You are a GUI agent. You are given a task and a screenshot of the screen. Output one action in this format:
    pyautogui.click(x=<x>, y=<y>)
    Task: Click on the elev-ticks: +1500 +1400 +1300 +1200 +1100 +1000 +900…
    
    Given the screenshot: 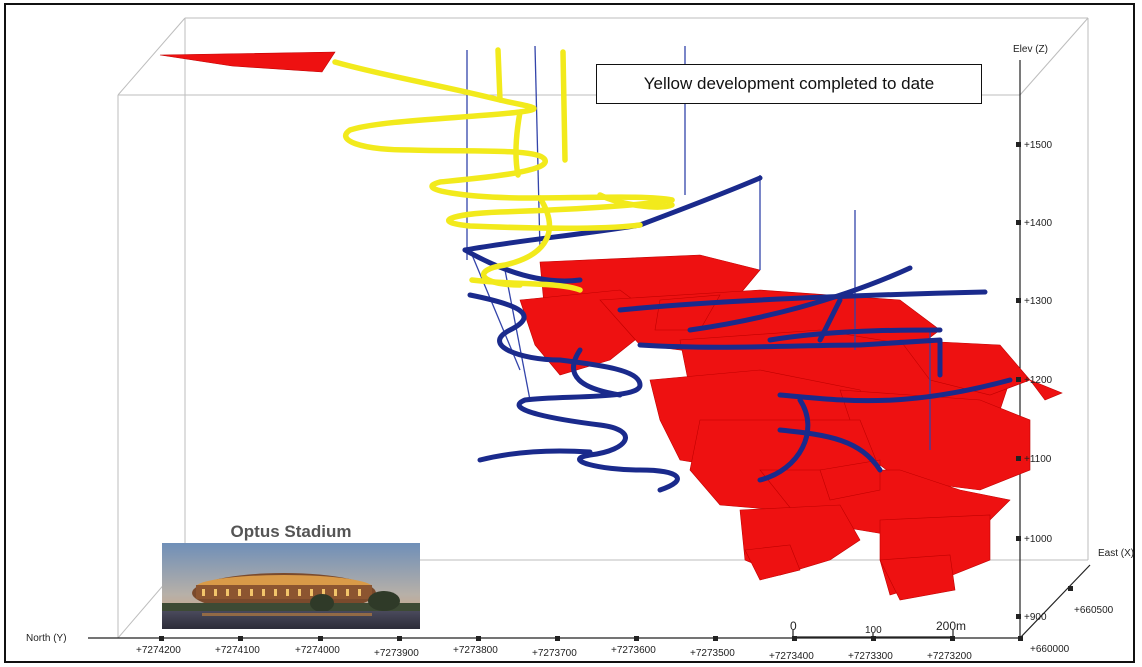 What is the action you would take?
    pyautogui.click(x=1033, y=333)
    